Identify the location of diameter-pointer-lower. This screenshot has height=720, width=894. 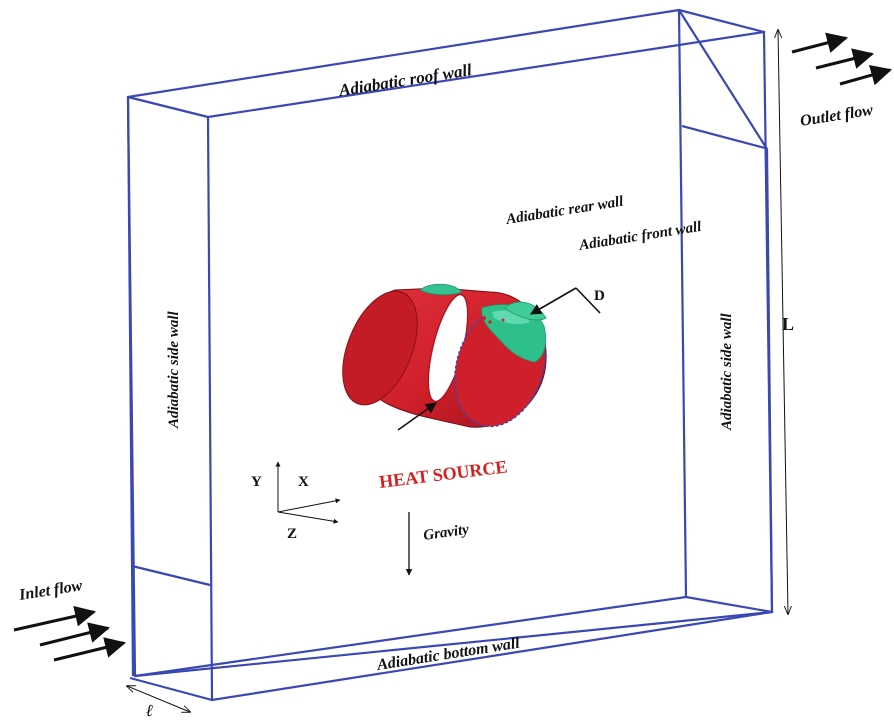
(417, 416).